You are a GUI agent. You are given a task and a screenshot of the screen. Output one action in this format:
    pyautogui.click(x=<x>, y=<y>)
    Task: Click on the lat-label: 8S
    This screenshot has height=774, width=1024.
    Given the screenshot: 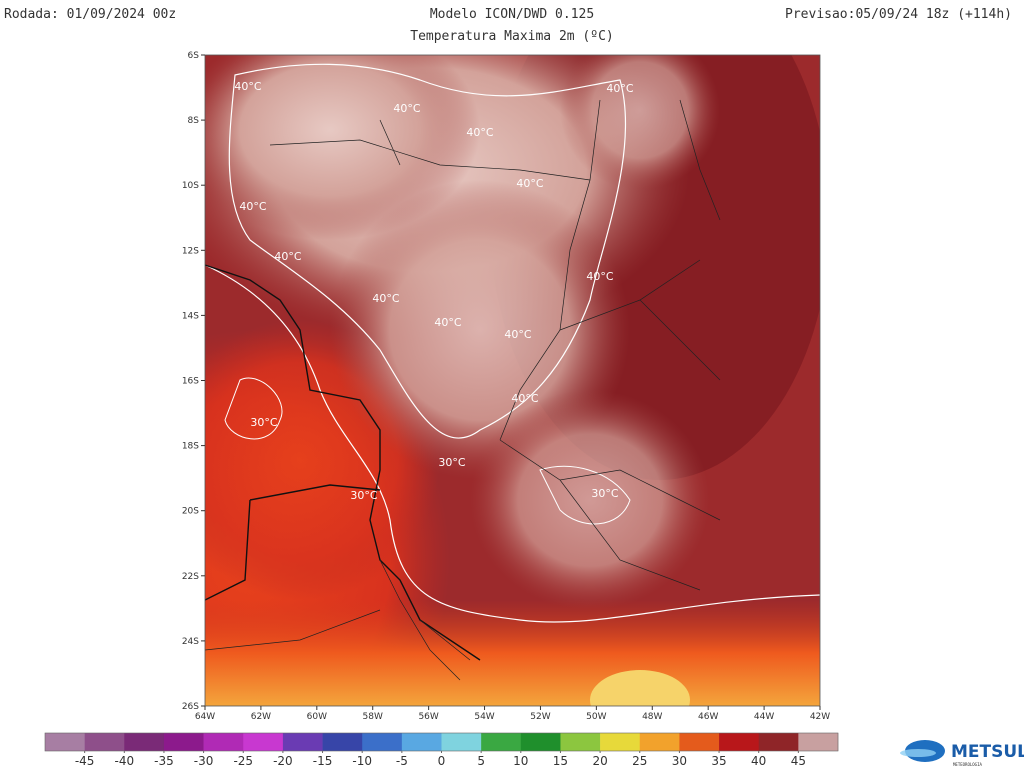 What is the action you would take?
    pyautogui.click(x=194, y=121)
    